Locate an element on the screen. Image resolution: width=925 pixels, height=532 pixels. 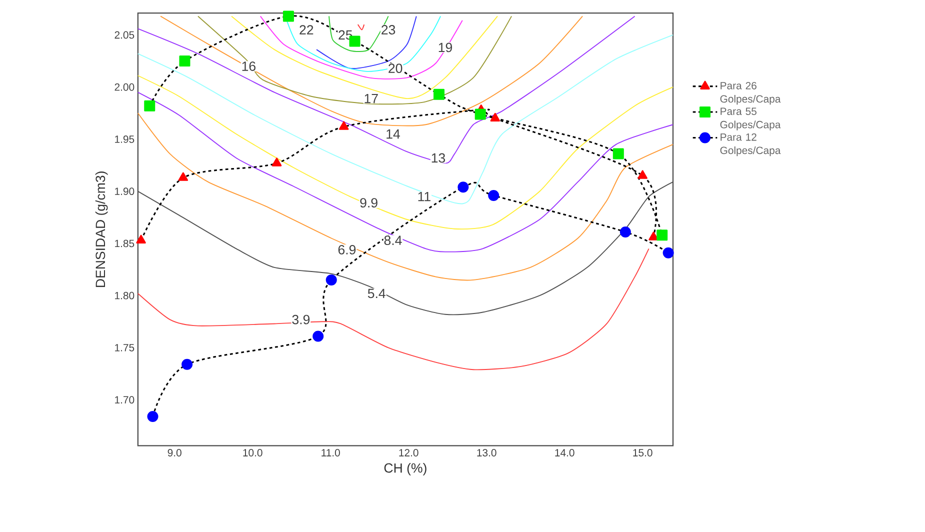
annotation: 3.9 is located at coordinates (301, 319).